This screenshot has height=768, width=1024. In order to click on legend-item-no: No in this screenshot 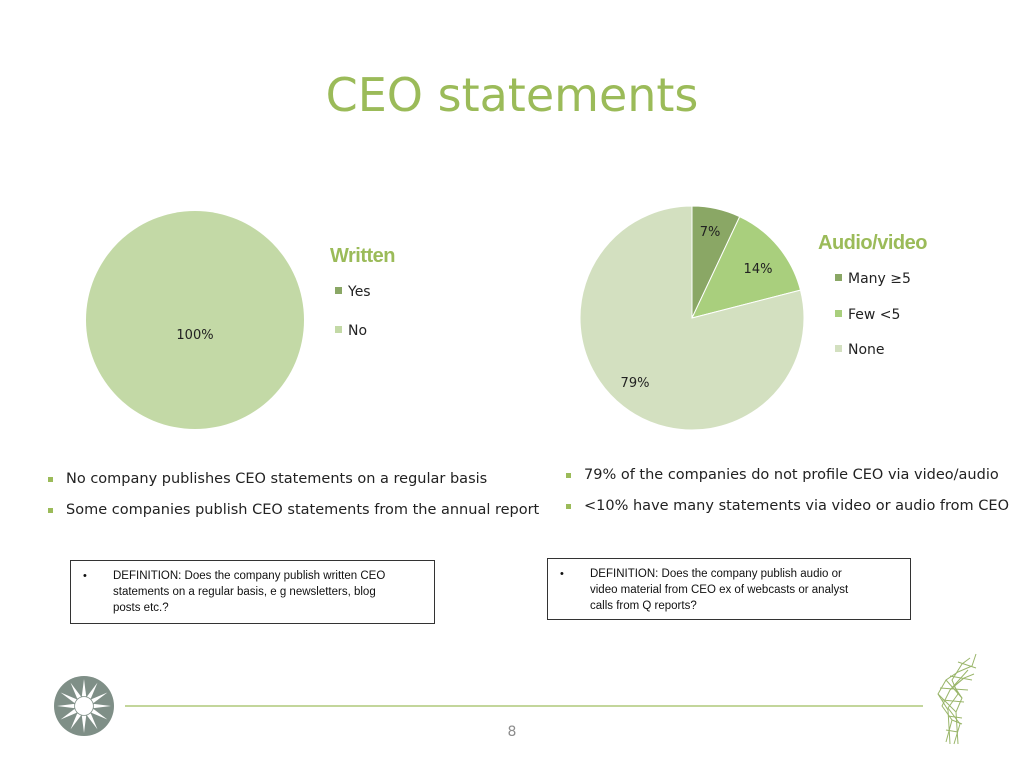, I will do `click(351, 331)`.